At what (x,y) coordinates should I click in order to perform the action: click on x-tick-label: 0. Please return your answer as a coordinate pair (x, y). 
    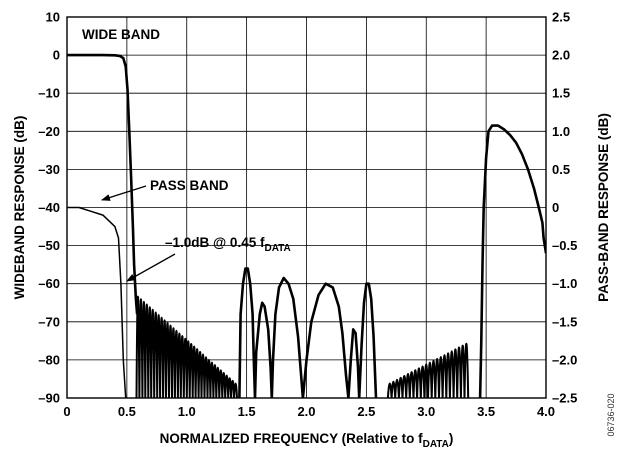
    Looking at the image, I should click on (66, 411).